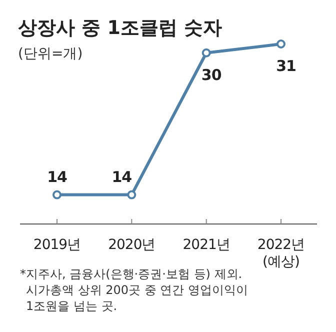 The width and height of the screenshot is (336, 332). What do you see at coordinates (132, 245) in the screenshot?
I see `x-tick-label: 2020년` at bounding box center [132, 245].